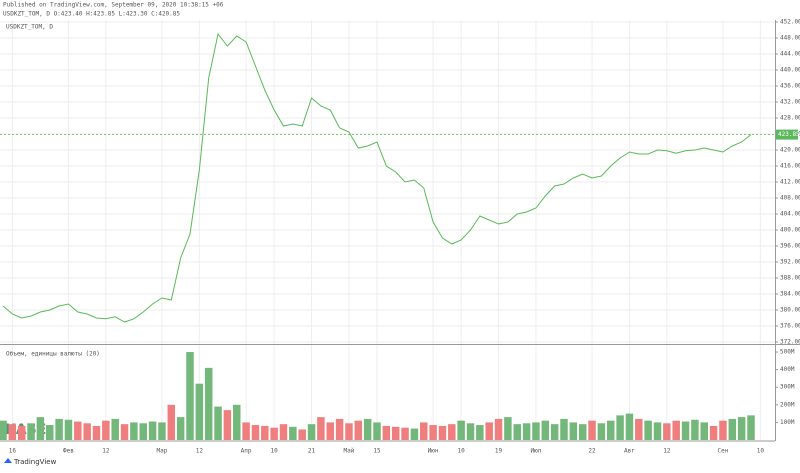  I want to click on y-tick-label: 396.00, so click(790, 246).